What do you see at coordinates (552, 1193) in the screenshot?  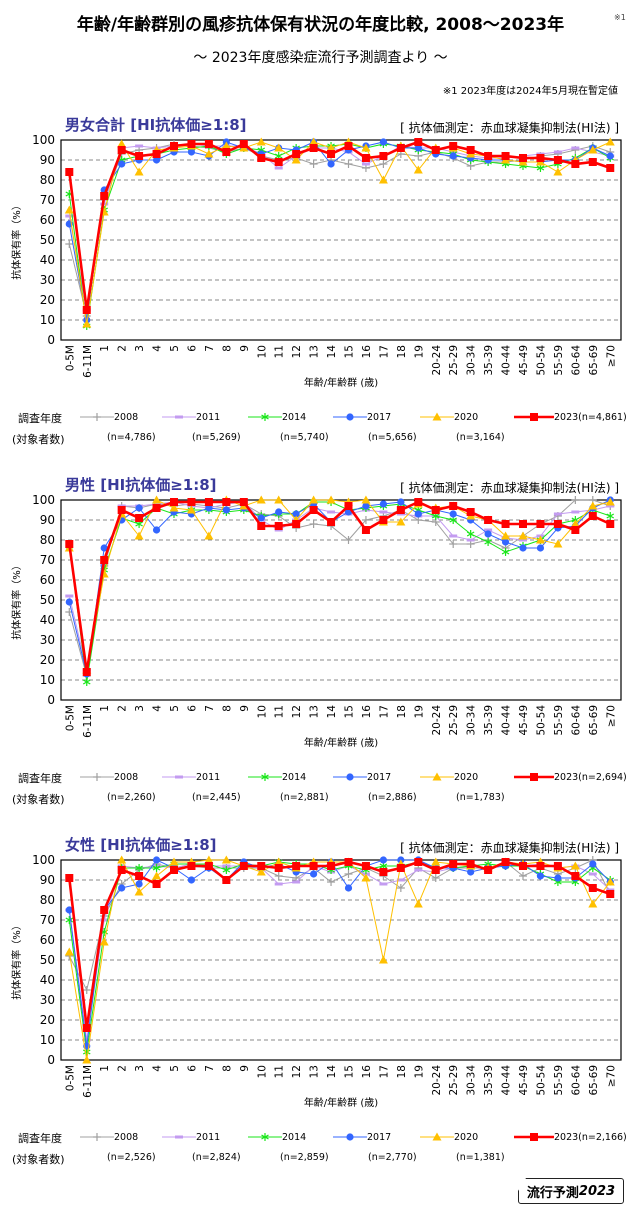 I see `logo-text: 流行予測` at bounding box center [552, 1193].